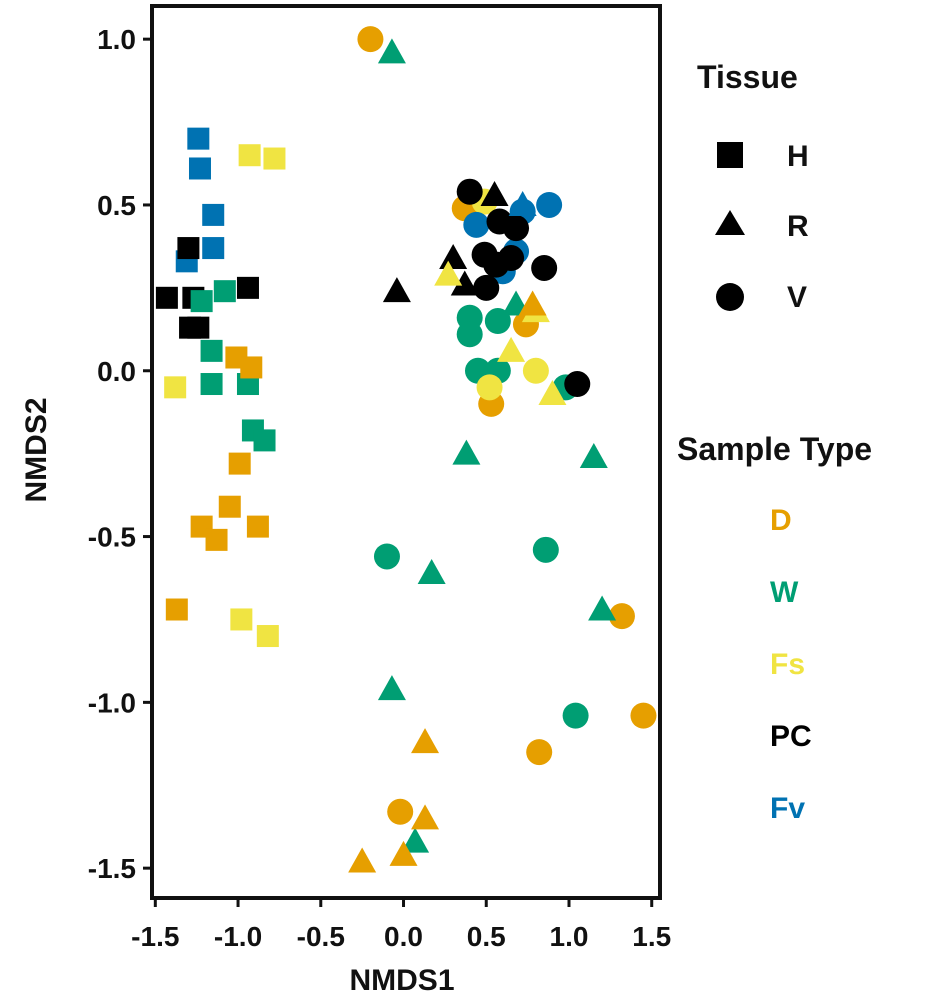  I want to click on x-tick-label: 0.5, so click(486, 936).